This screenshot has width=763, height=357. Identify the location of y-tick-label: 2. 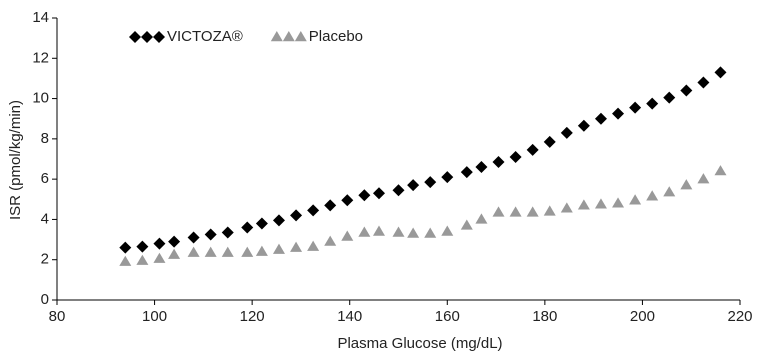
(45, 259).